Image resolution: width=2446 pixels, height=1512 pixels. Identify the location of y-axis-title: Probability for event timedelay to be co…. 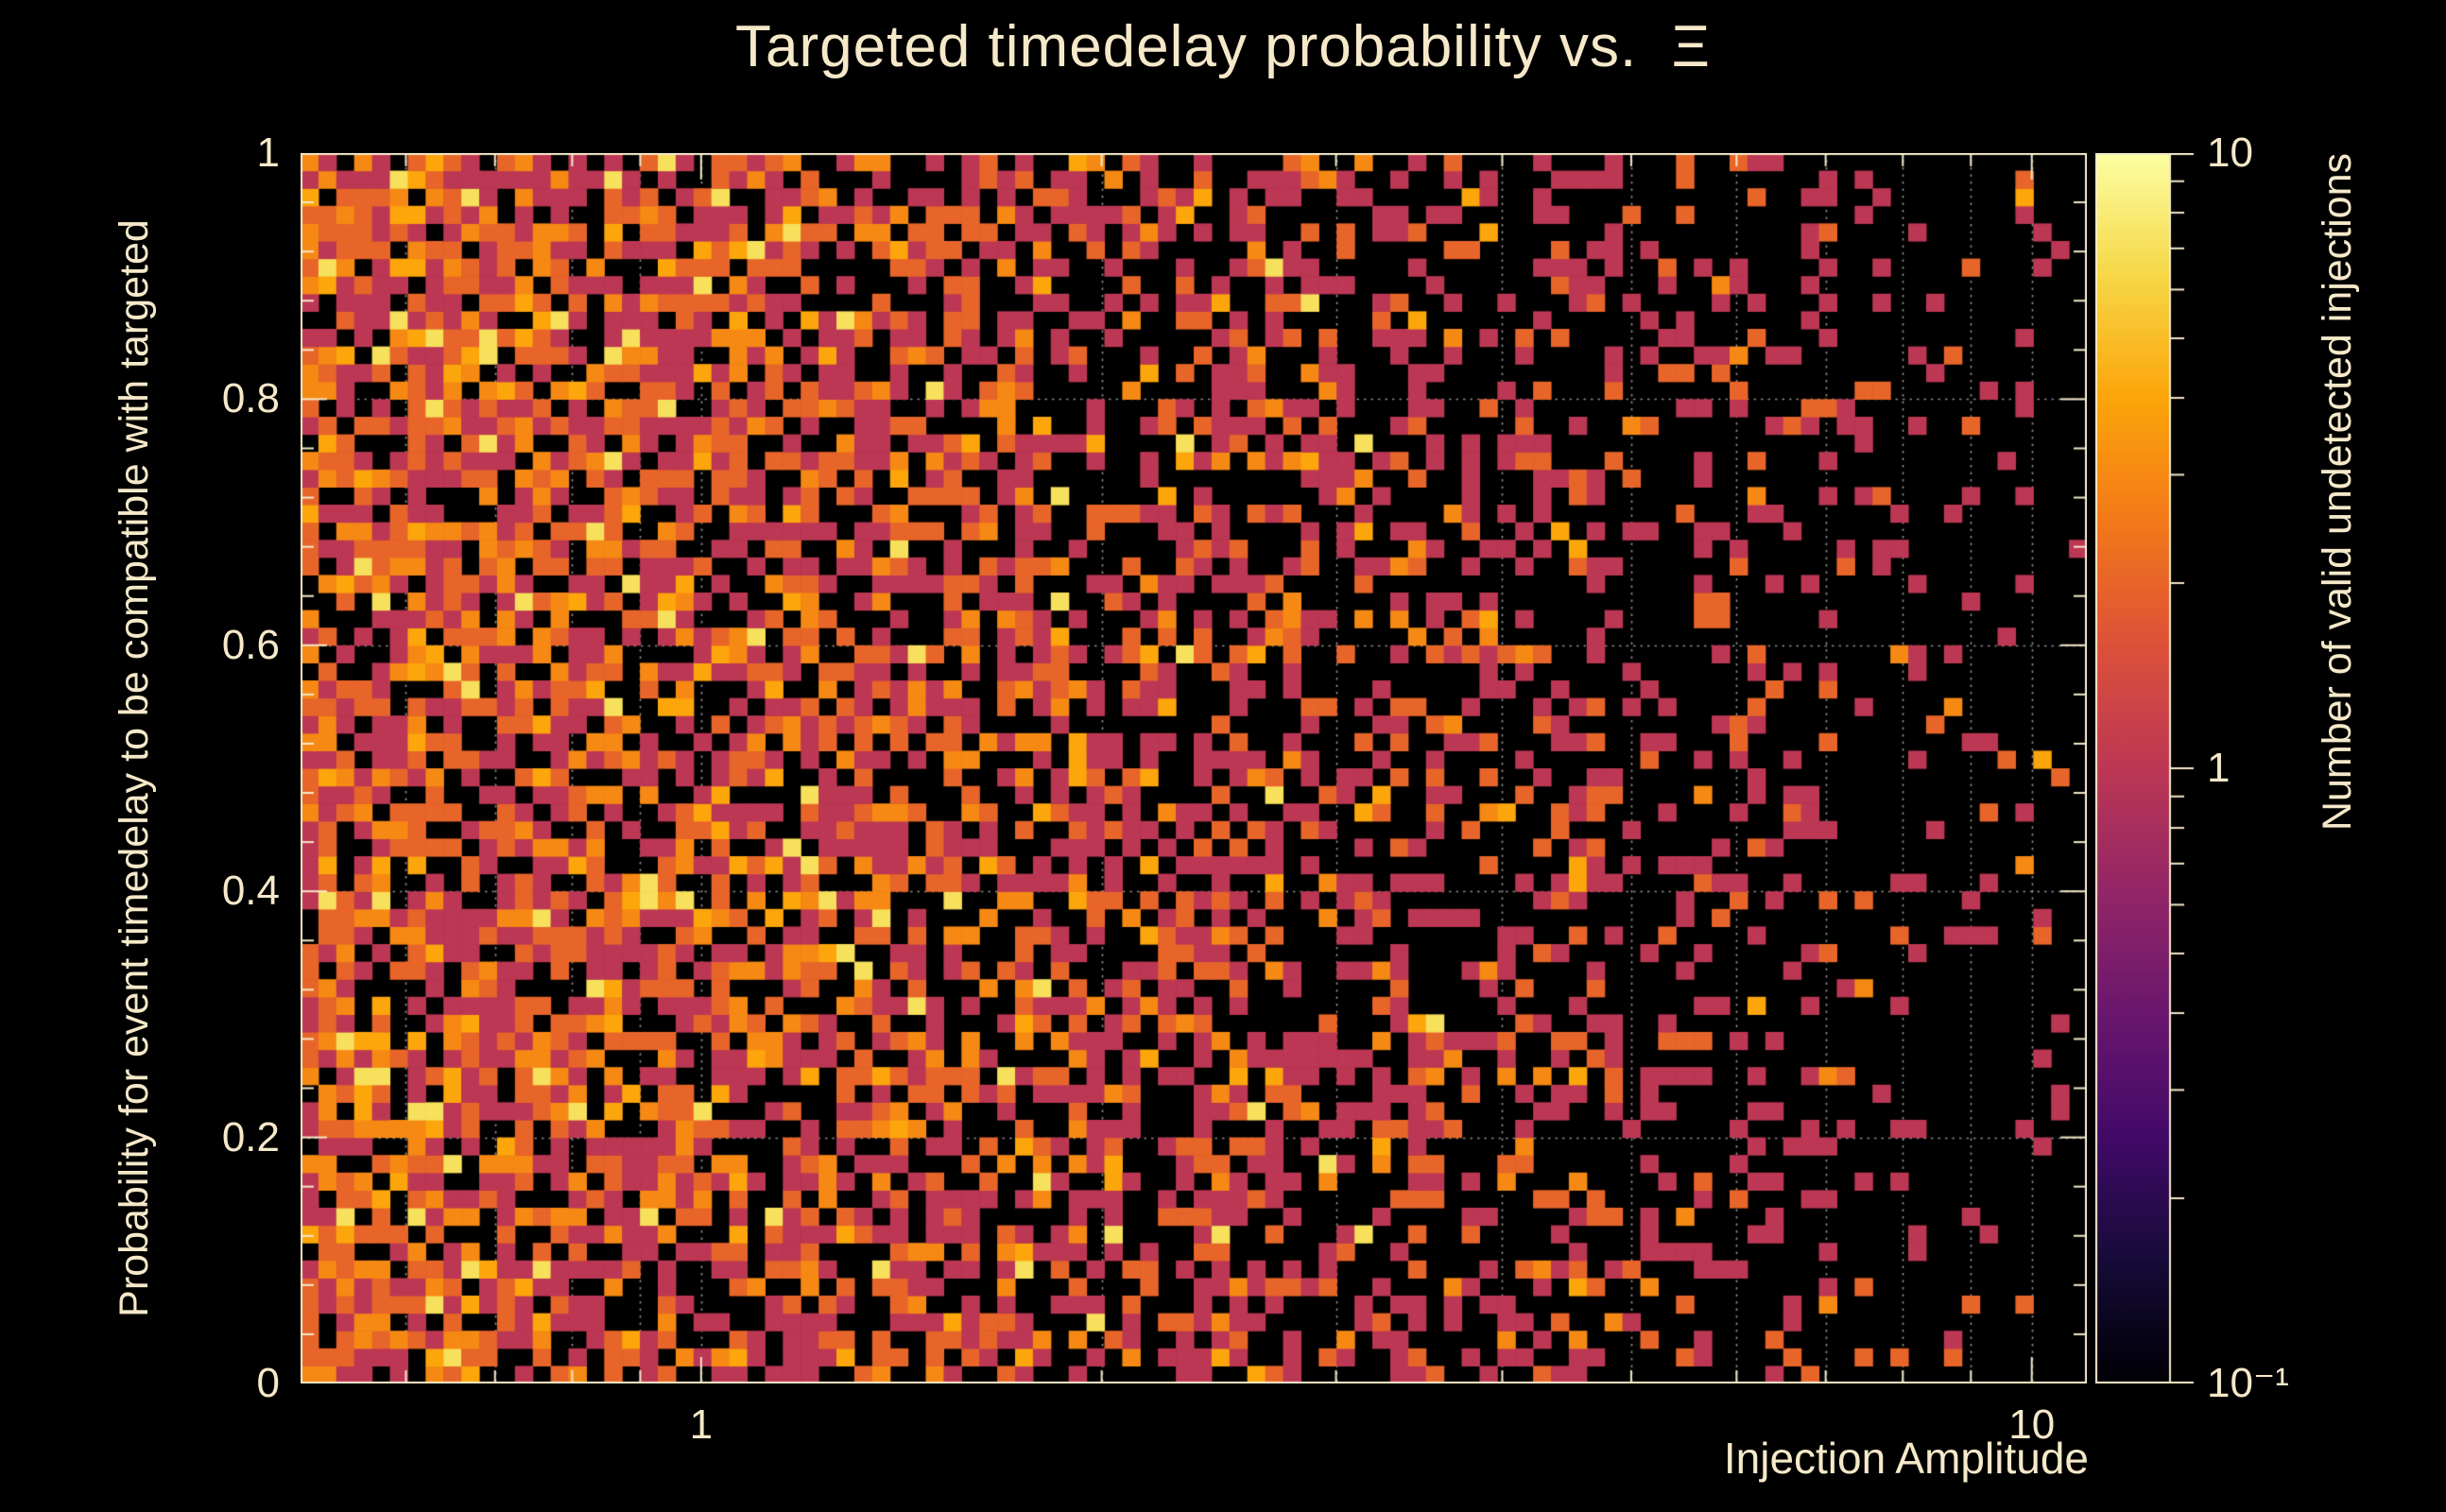
(135, 768).